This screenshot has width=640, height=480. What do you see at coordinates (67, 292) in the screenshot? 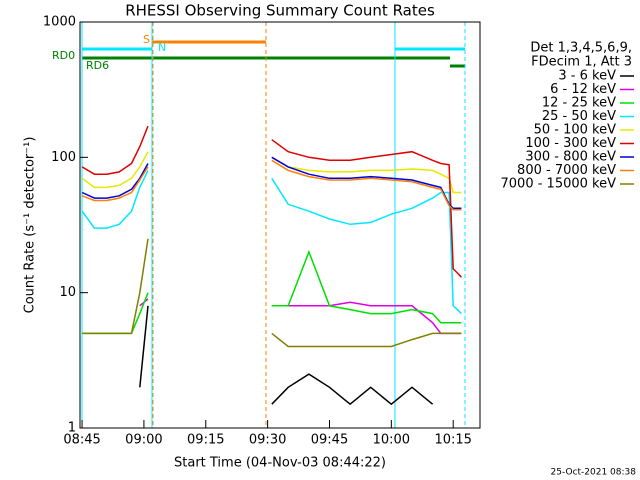
I see `y-tick-label: 10` at bounding box center [67, 292].